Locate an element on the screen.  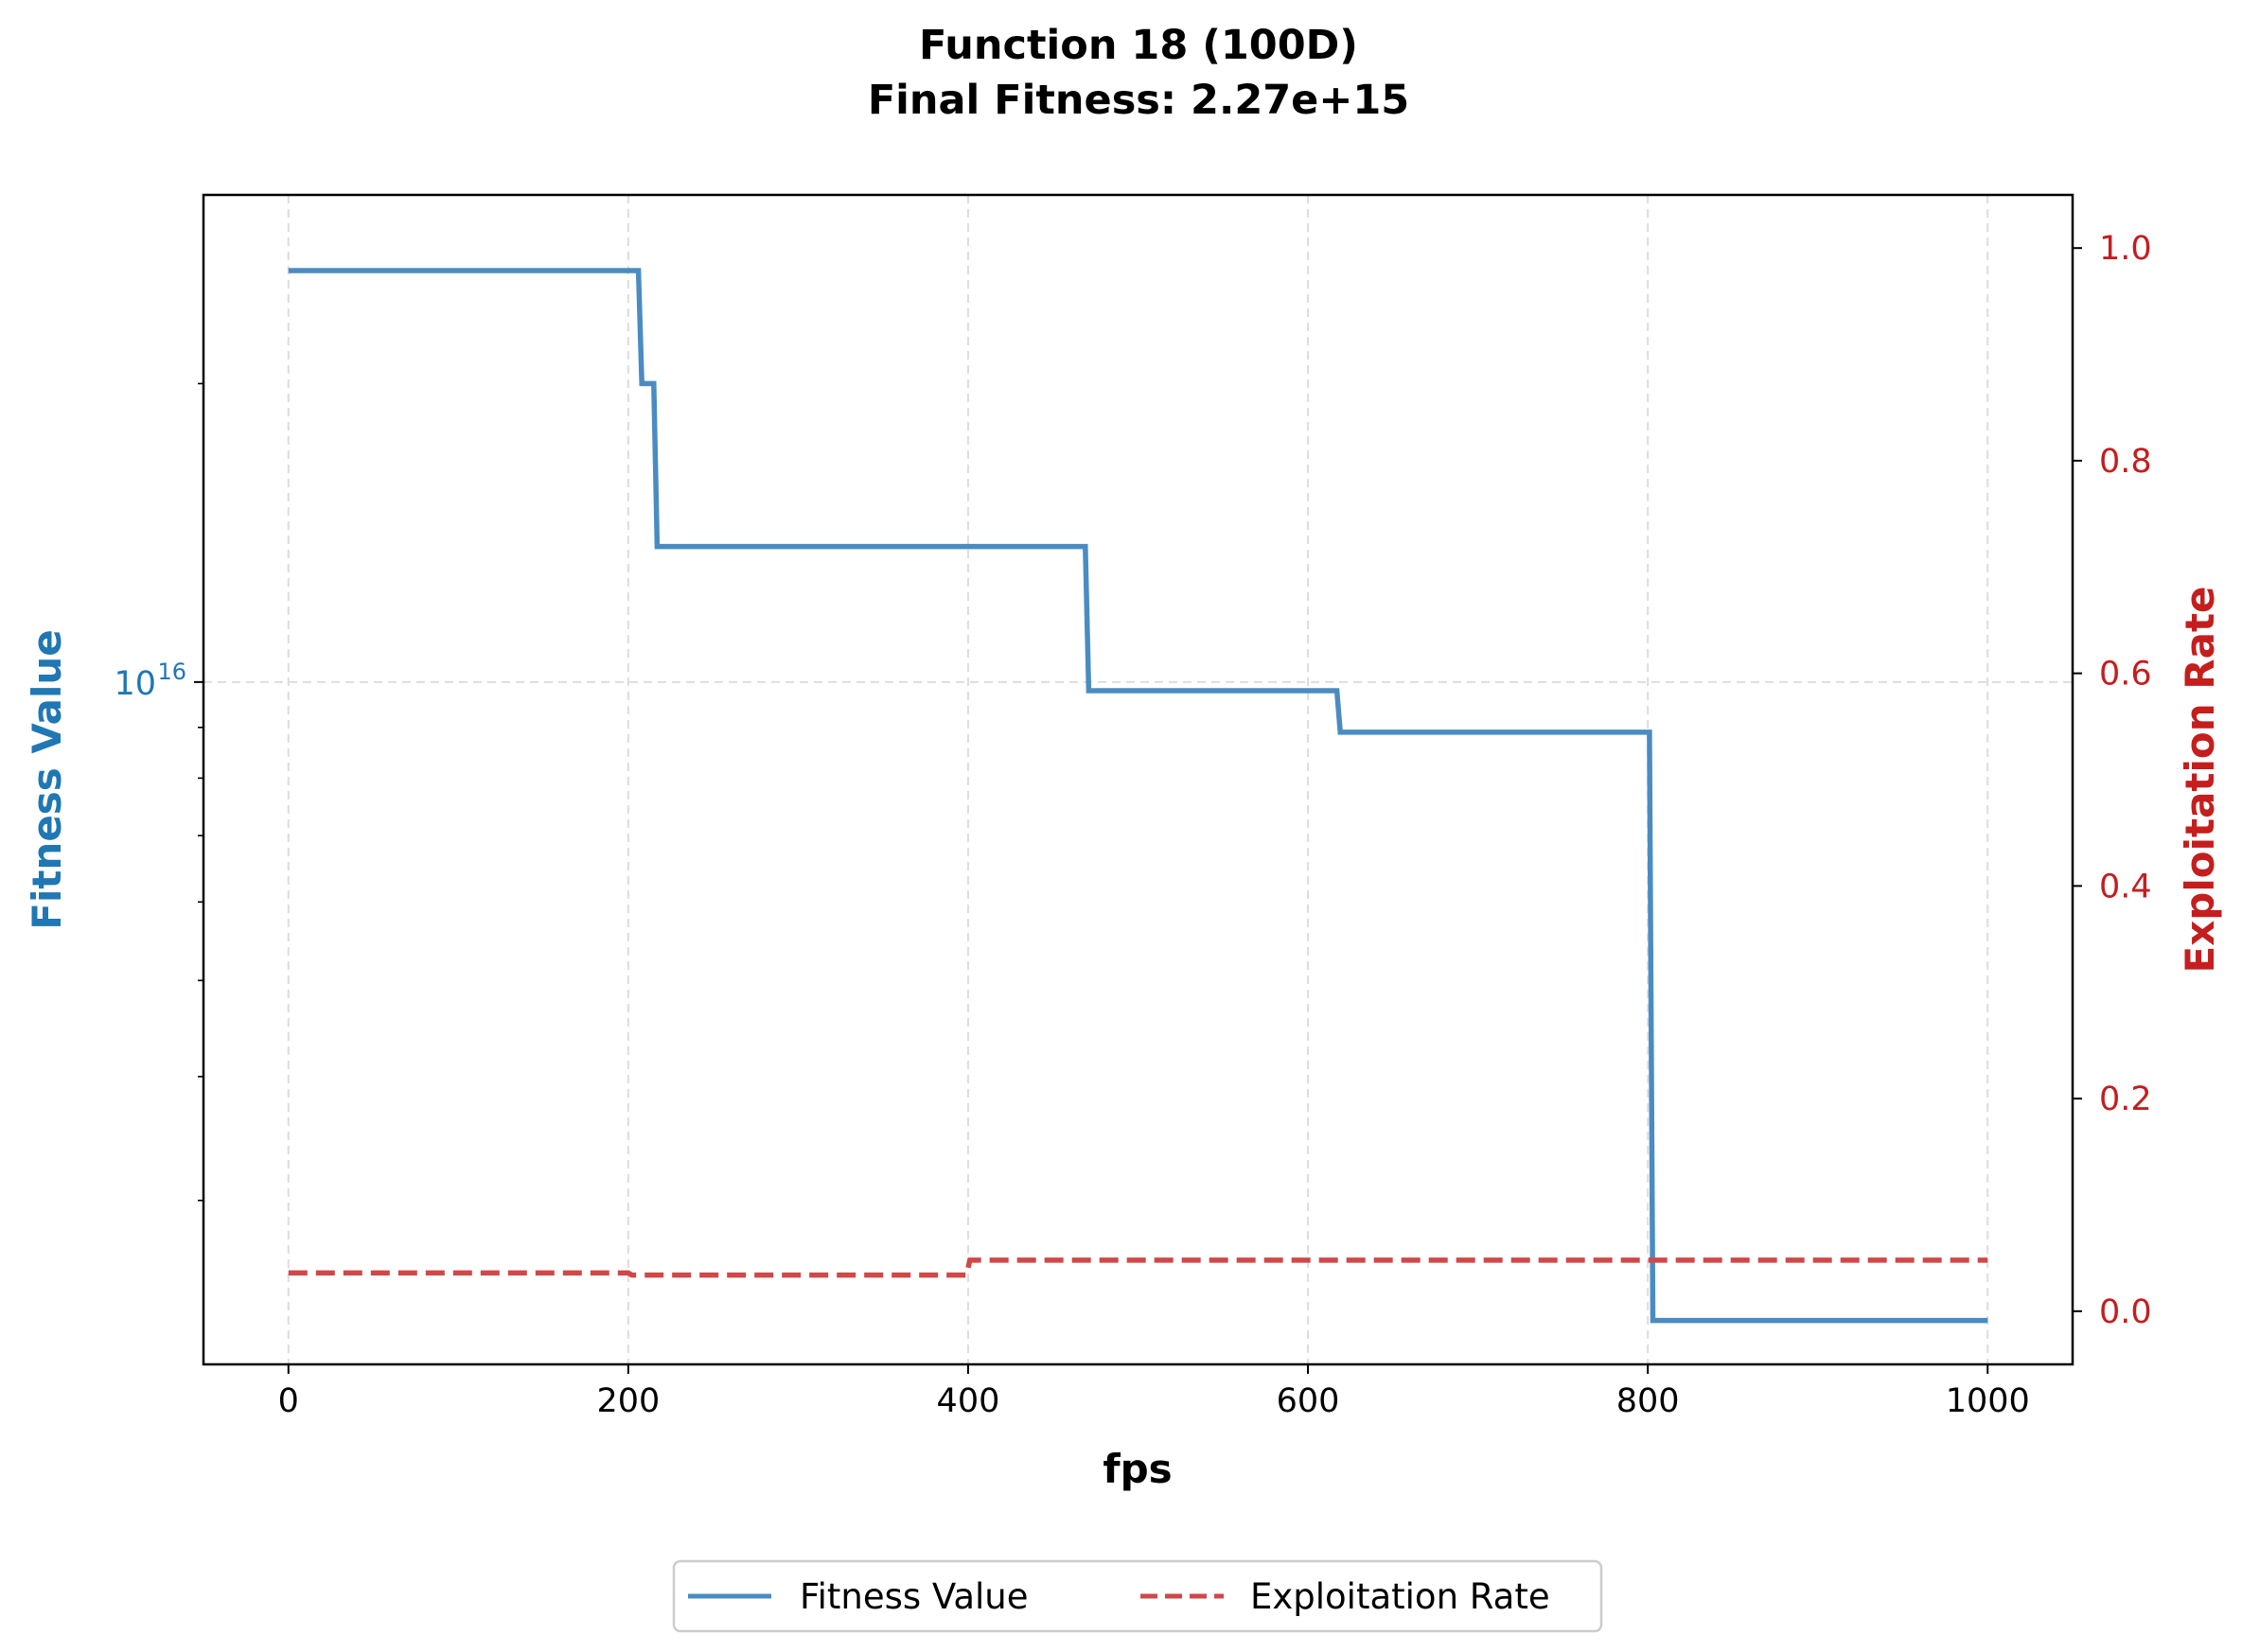
legend: Fitness Value Exploitation Rate is located at coordinates (1137, 1596).